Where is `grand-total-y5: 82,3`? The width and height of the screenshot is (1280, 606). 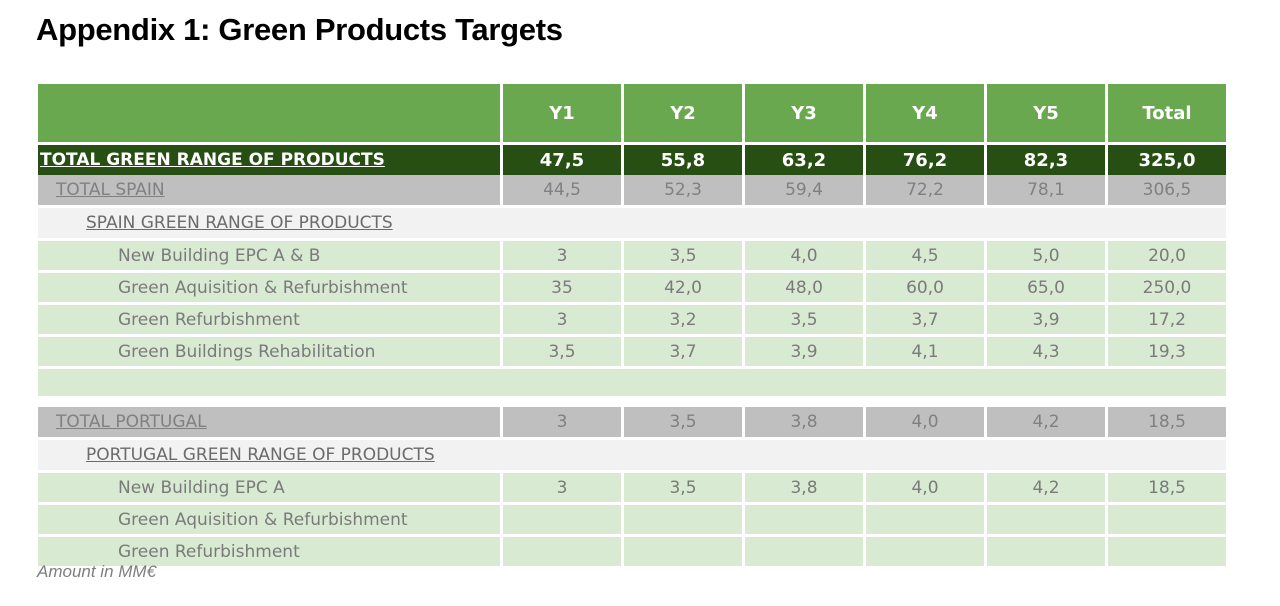 grand-total-y5: 82,3 is located at coordinates (1046, 160).